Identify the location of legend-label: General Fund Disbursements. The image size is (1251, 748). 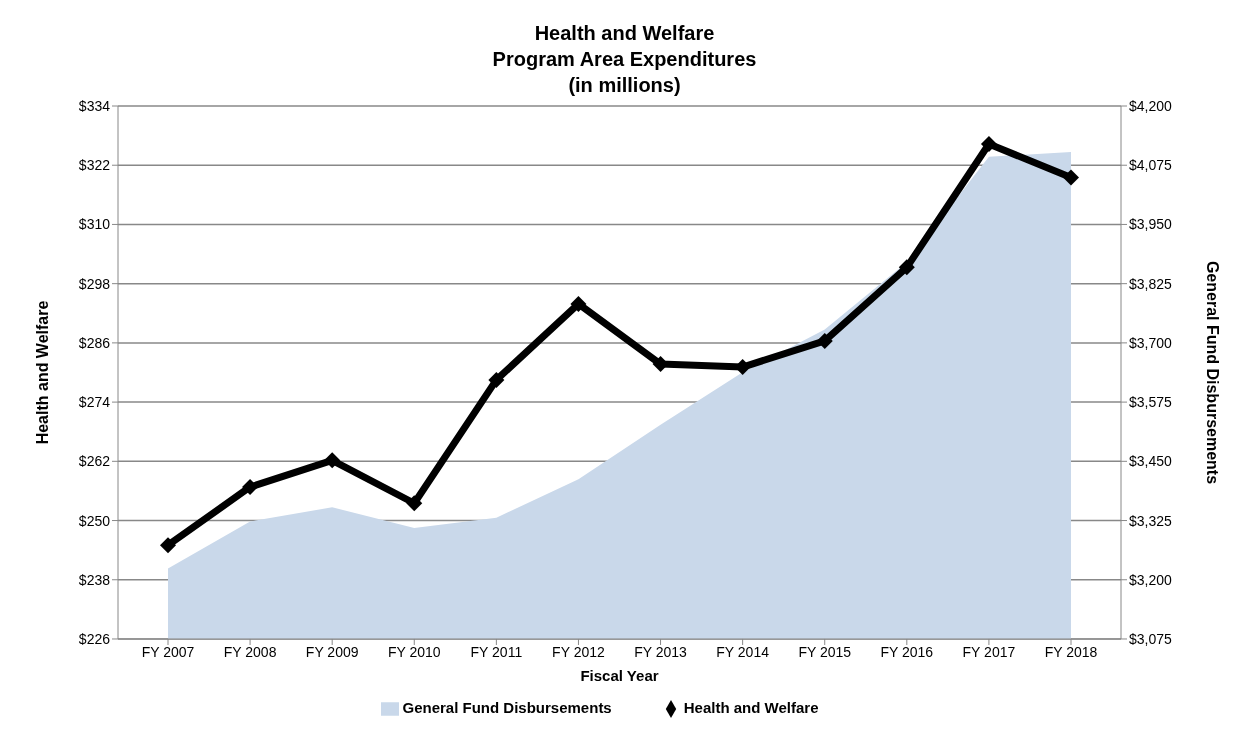
(507, 707).